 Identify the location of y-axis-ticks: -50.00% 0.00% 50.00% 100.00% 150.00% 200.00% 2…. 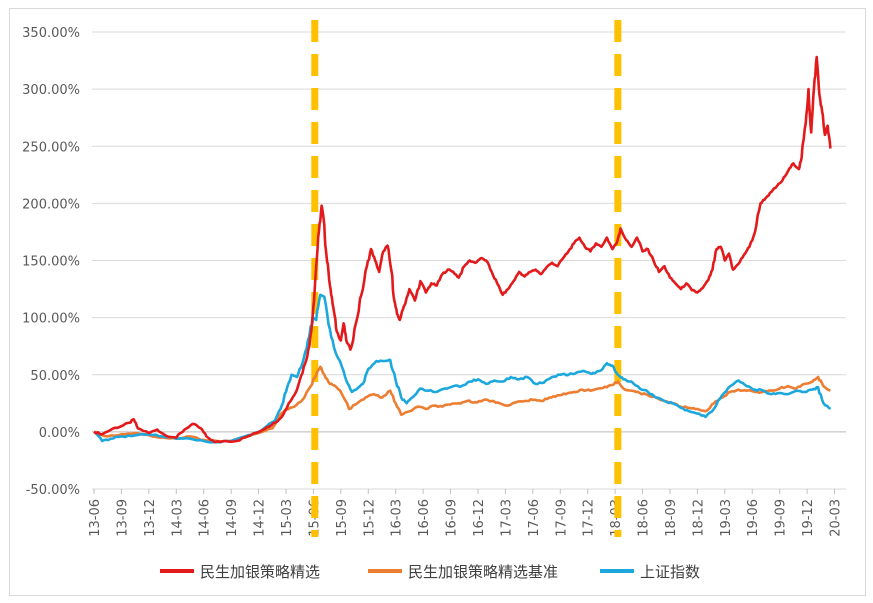
(51, 262).